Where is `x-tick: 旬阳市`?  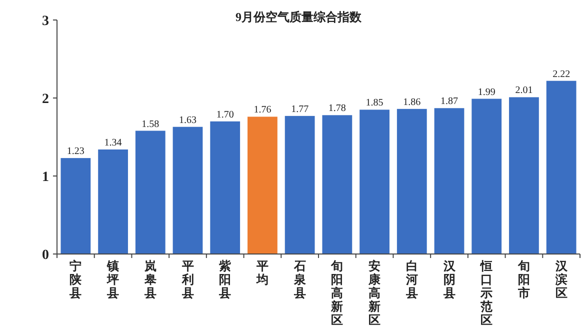
x-tick: 旬阳市 is located at coordinates (524, 279).